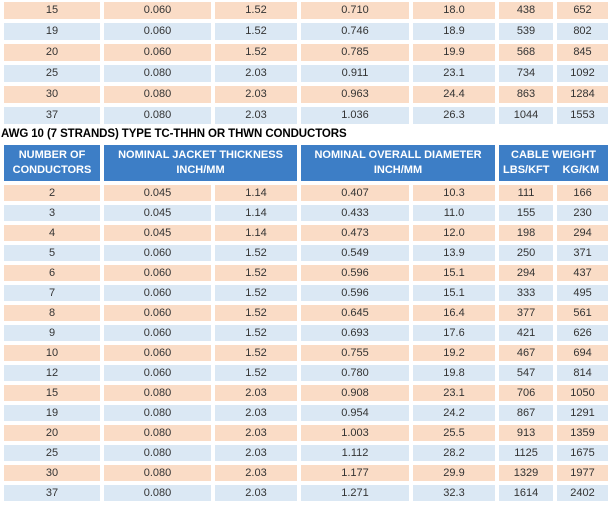 The width and height of the screenshot is (612, 508). What do you see at coordinates (526, 10) in the screenshot?
I see `cell-weight-lbs-kft: 438` at bounding box center [526, 10].